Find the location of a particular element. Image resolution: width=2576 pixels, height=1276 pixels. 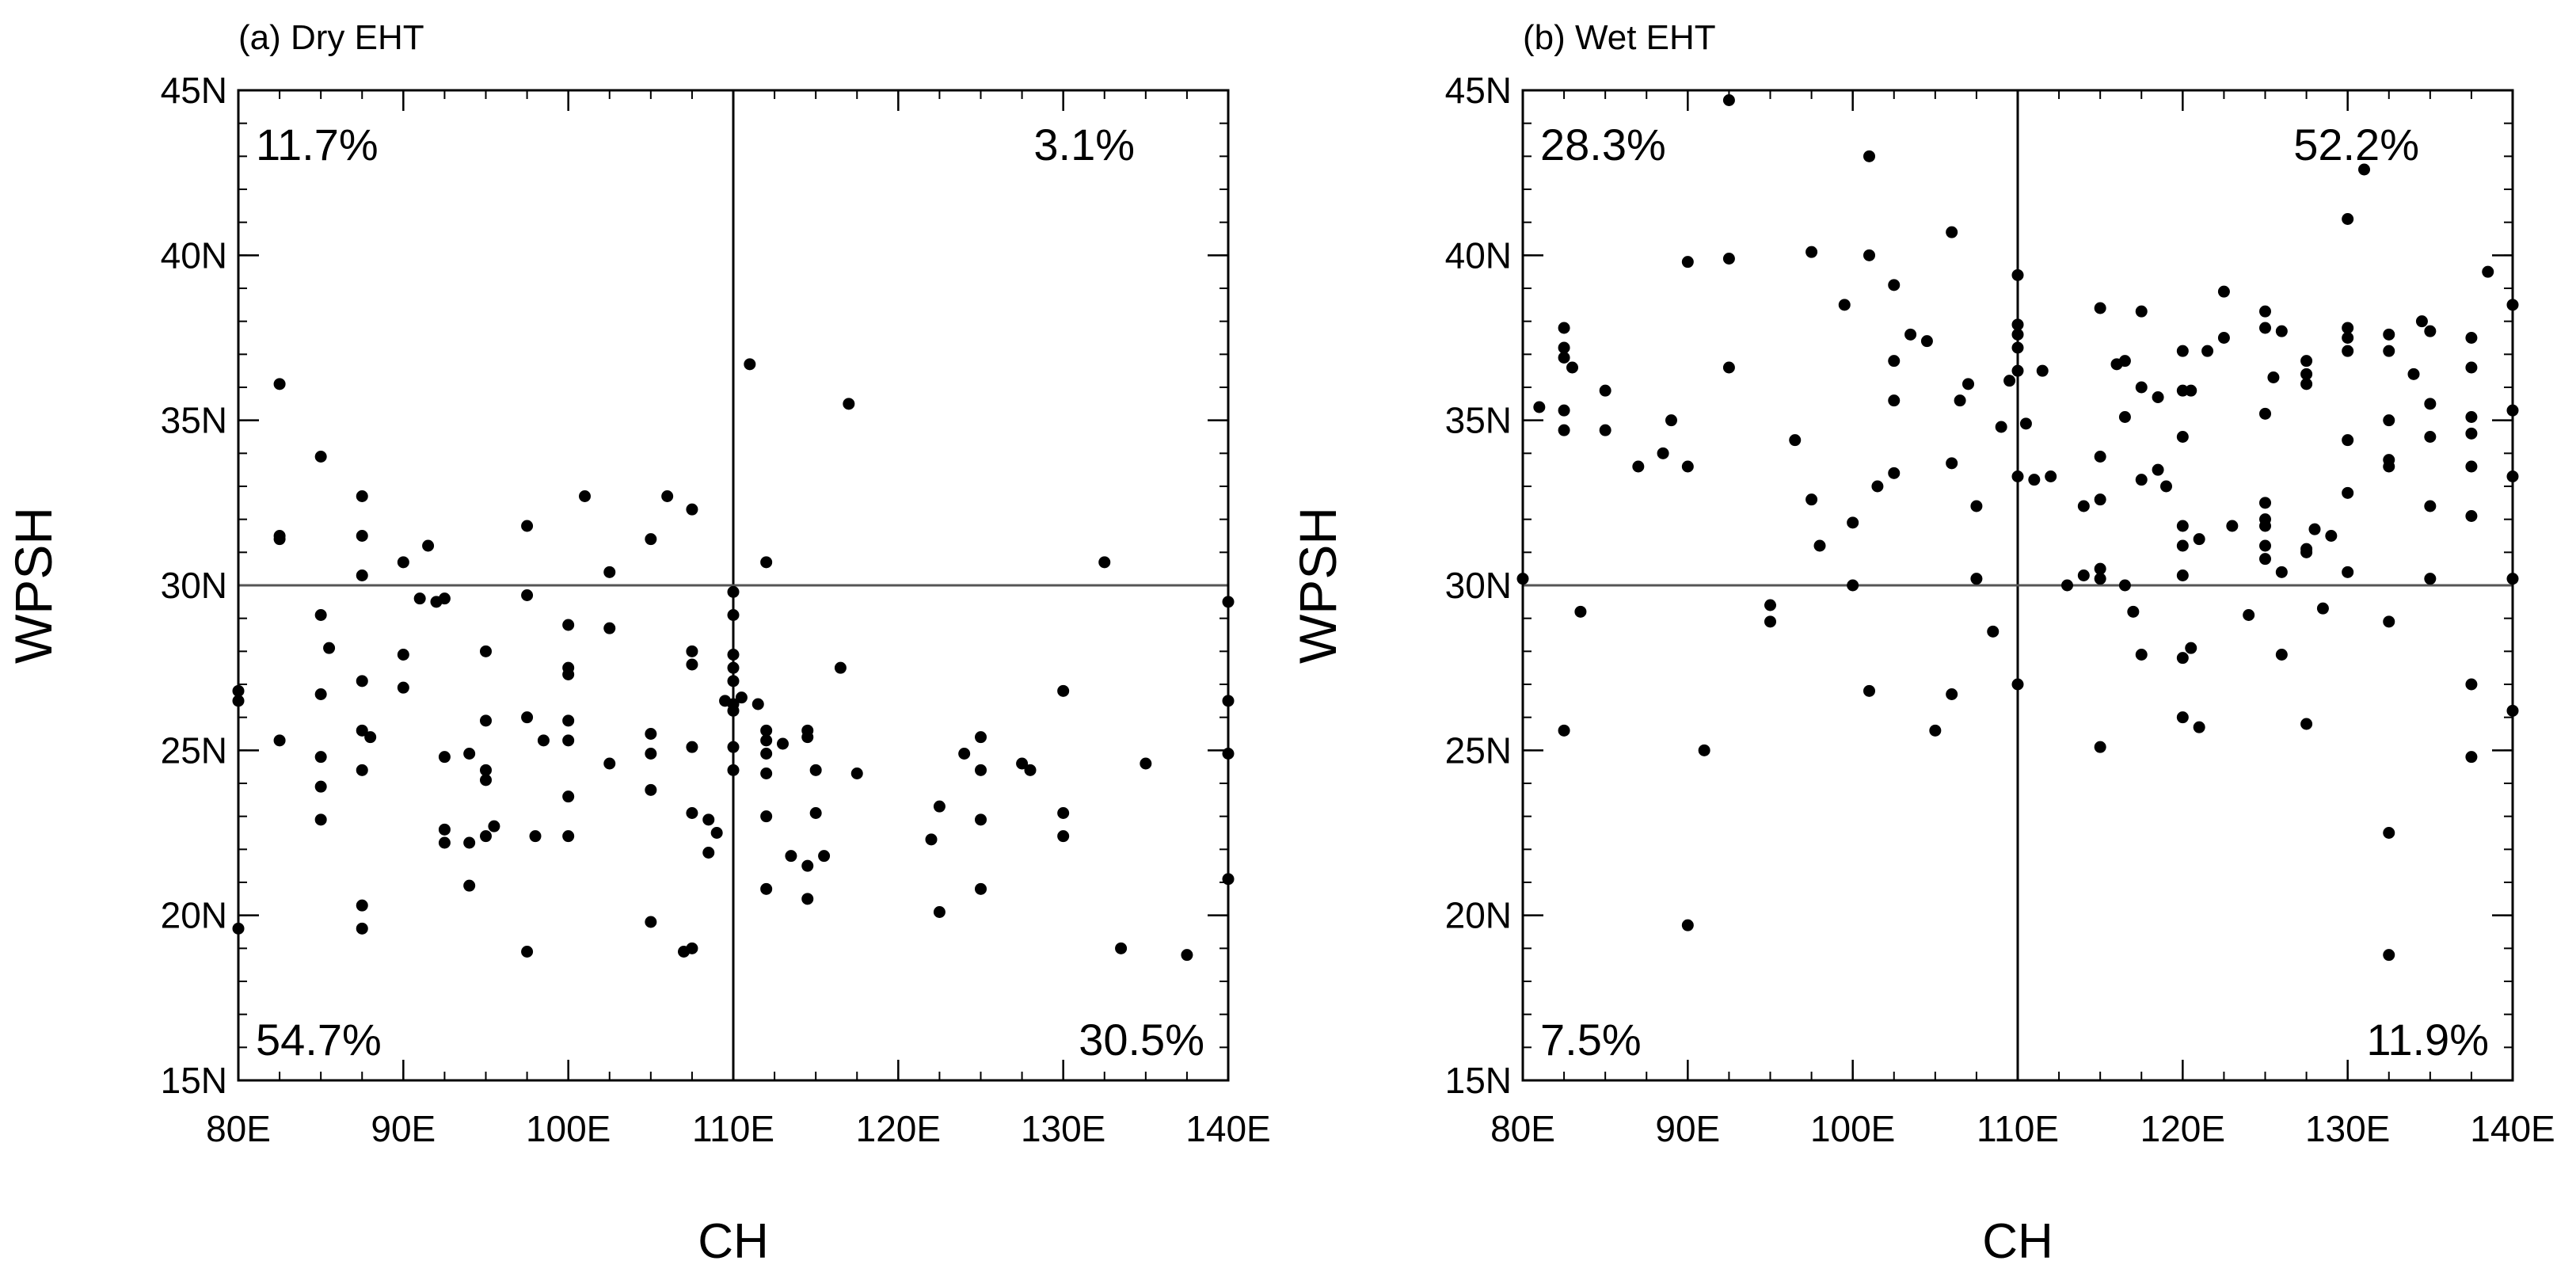

x-tick-label: 120E is located at coordinates (898, 1129).